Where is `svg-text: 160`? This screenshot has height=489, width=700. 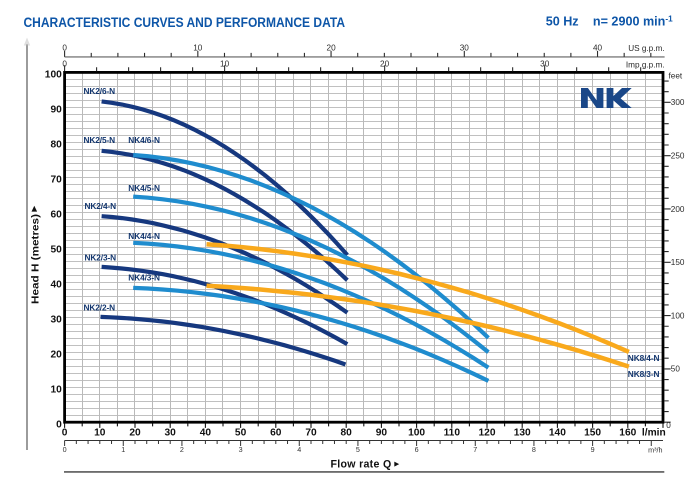 svg-text: 160 is located at coordinates (627, 433).